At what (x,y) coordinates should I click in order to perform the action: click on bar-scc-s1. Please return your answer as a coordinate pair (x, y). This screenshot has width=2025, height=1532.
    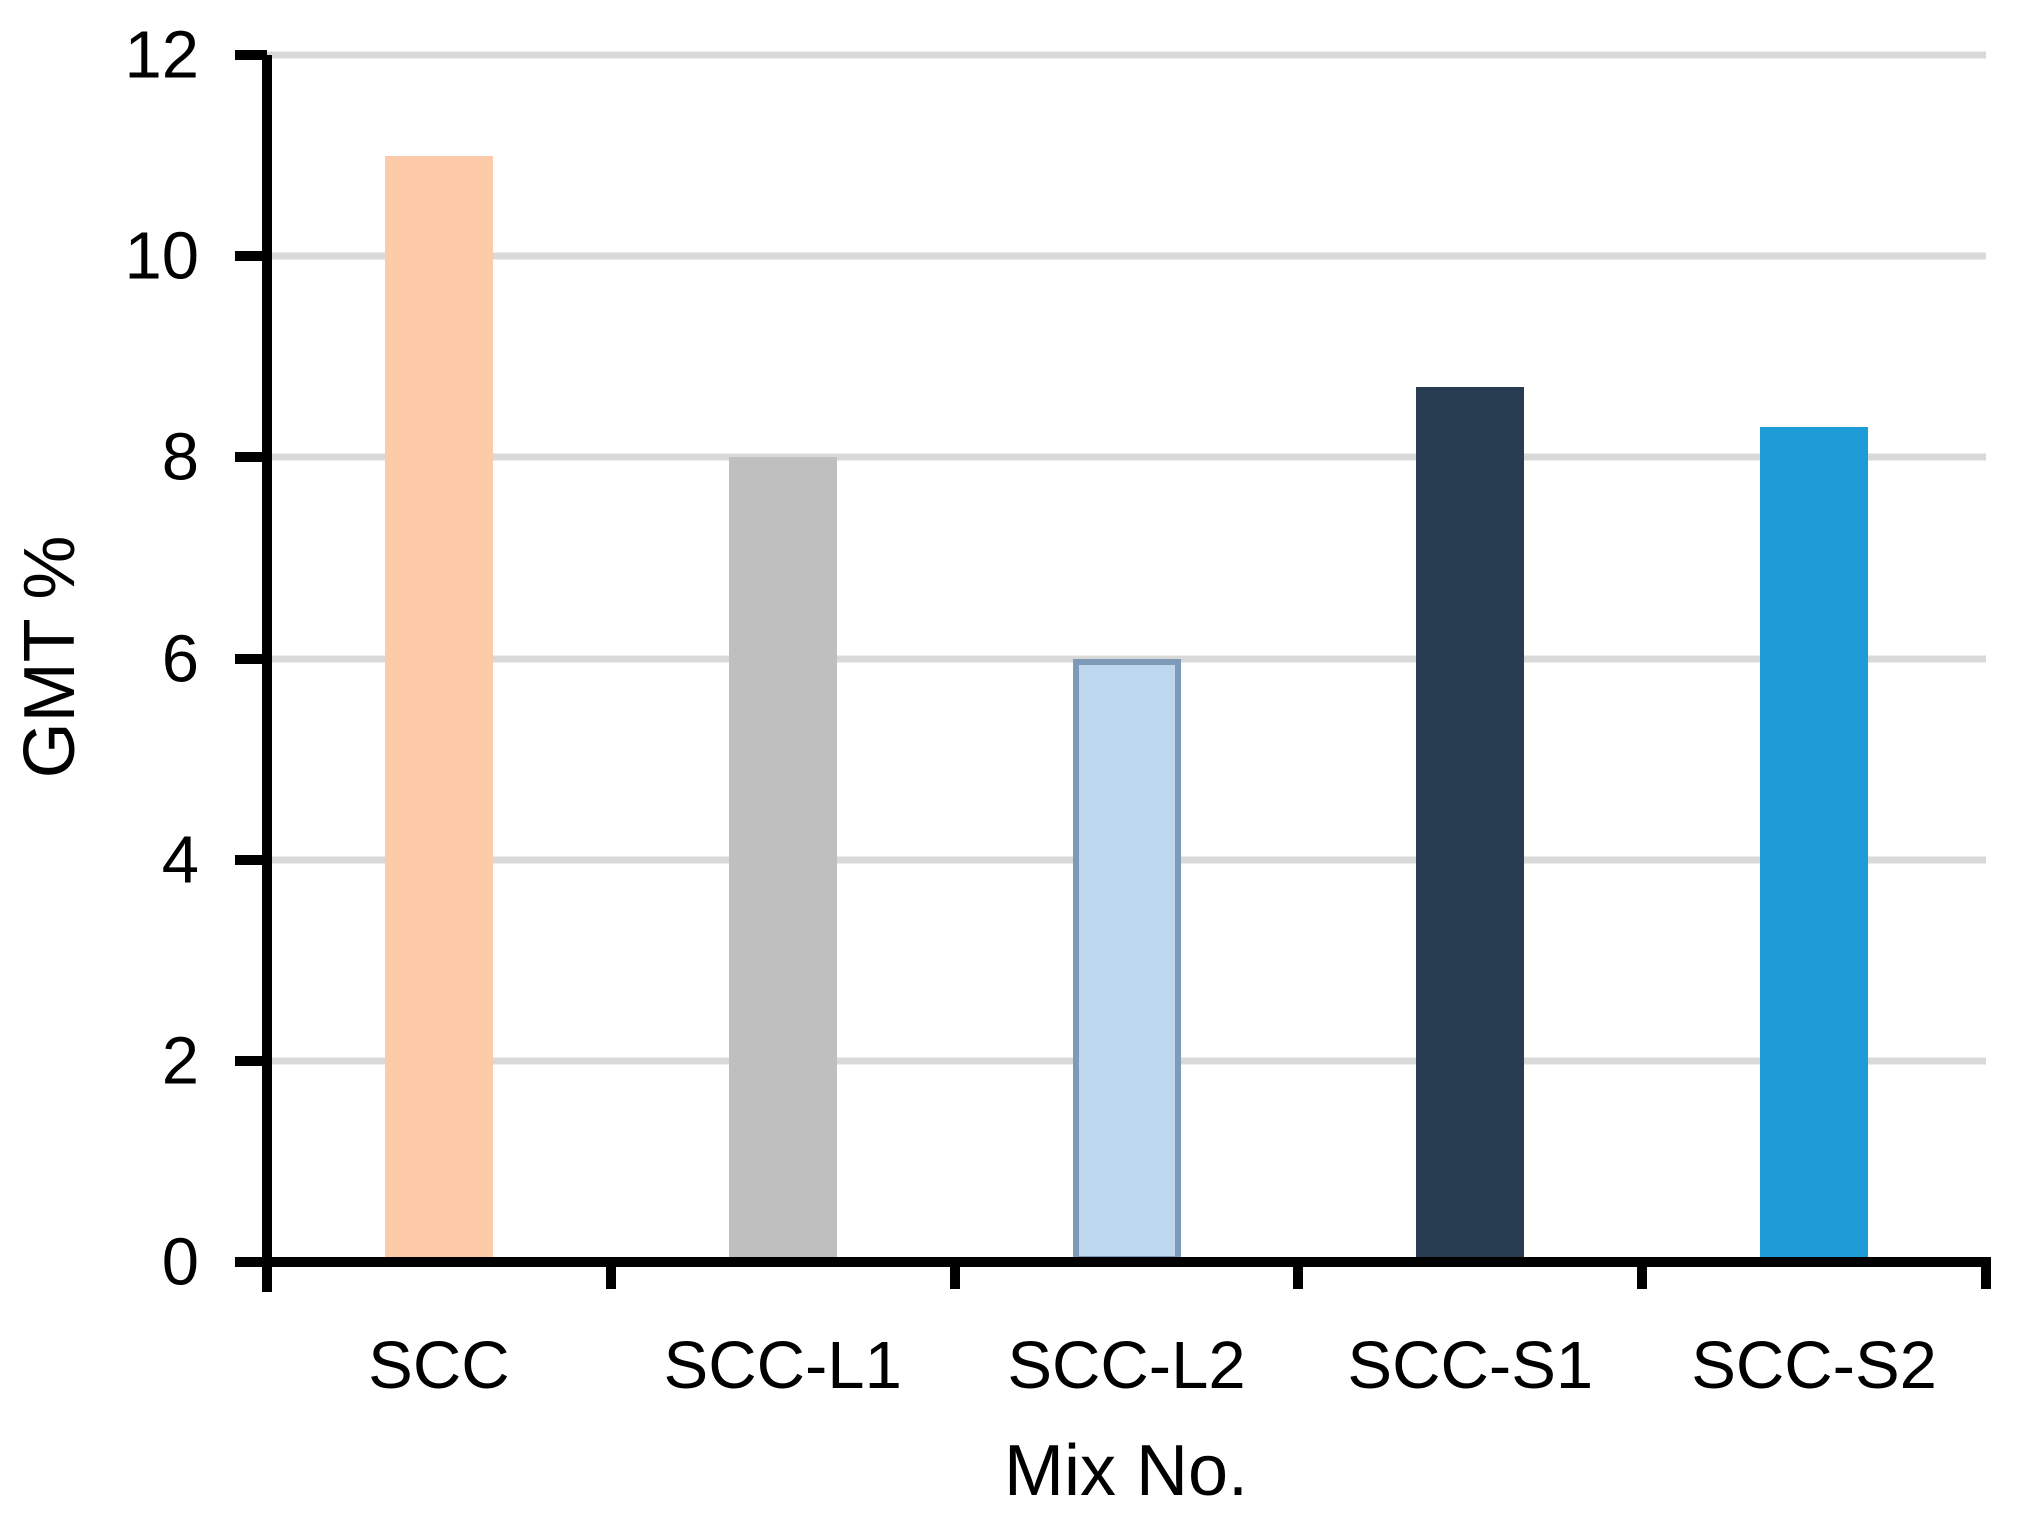
    Looking at the image, I should click on (1470, 824).